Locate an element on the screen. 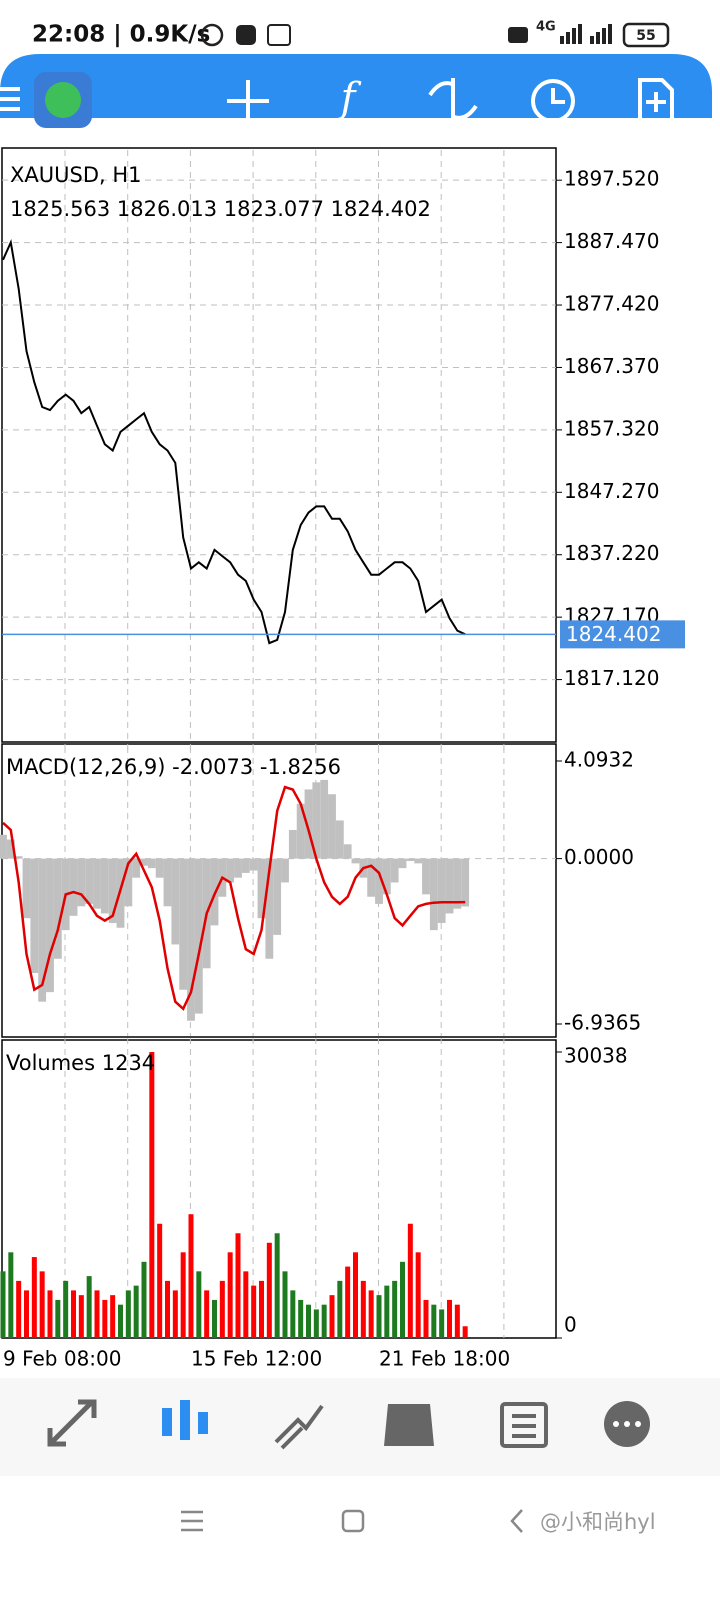 Image resolution: width=720 pixels, height=1600 pixels. y-tick-label: 1887.470 is located at coordinates (611, 241).